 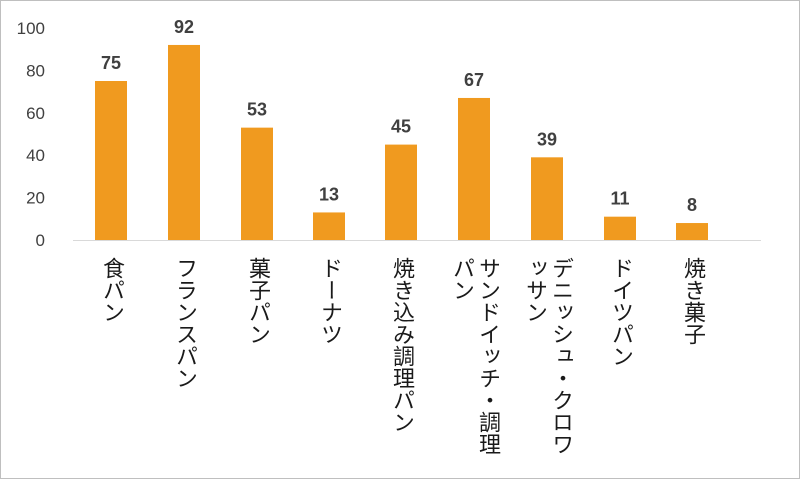 What do you see at coordinates (401, 127) in the screenshot?
I see `data-label: 45` at bounding box center [401, 127].